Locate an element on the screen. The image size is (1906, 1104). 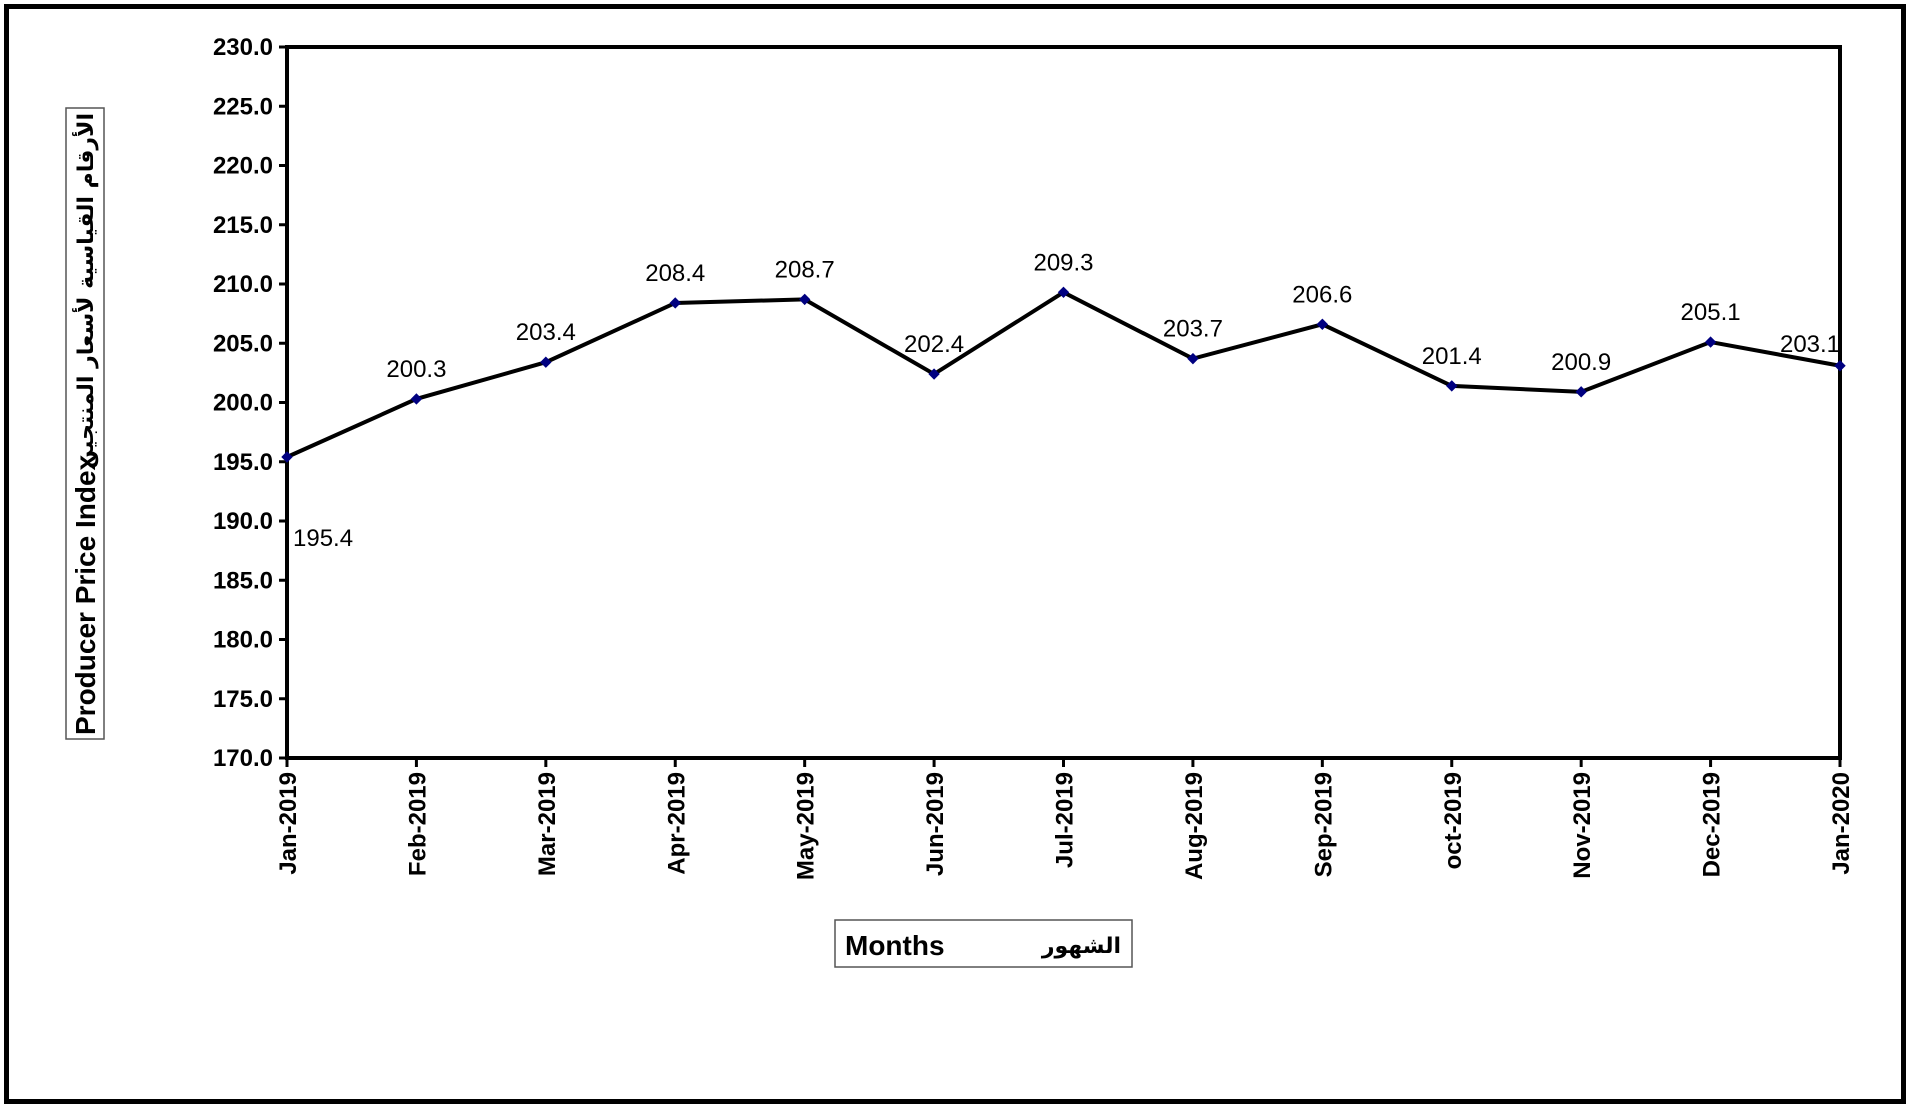
y-tick-label: 220.0 is located at coordinates (243, 166).